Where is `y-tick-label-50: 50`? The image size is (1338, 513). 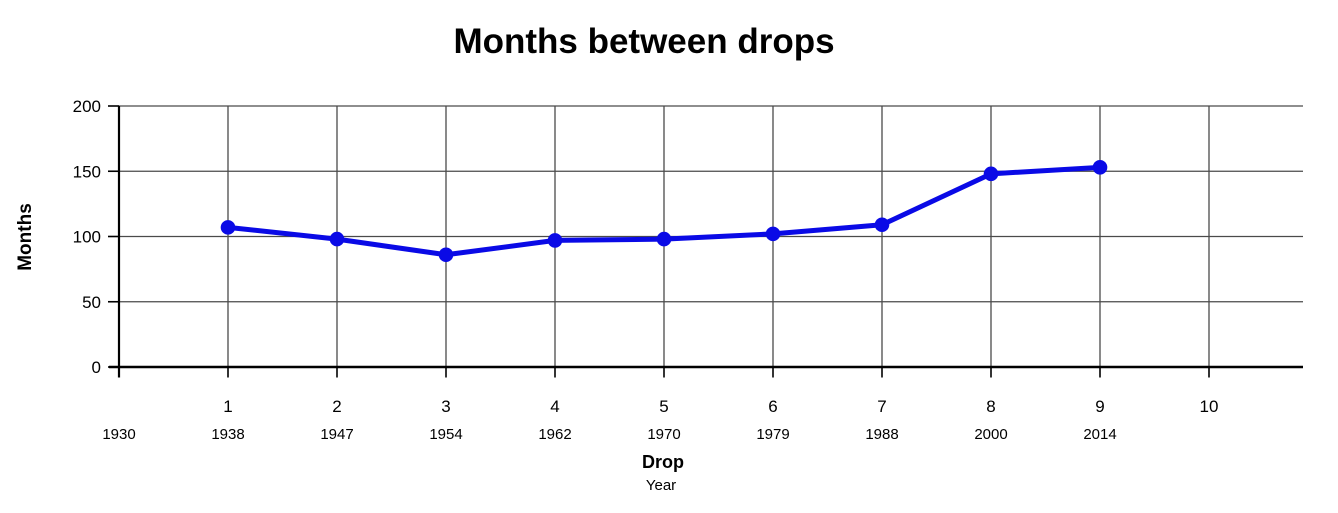 y-tick-label-50: 50 is located at coordinates (91, 302).